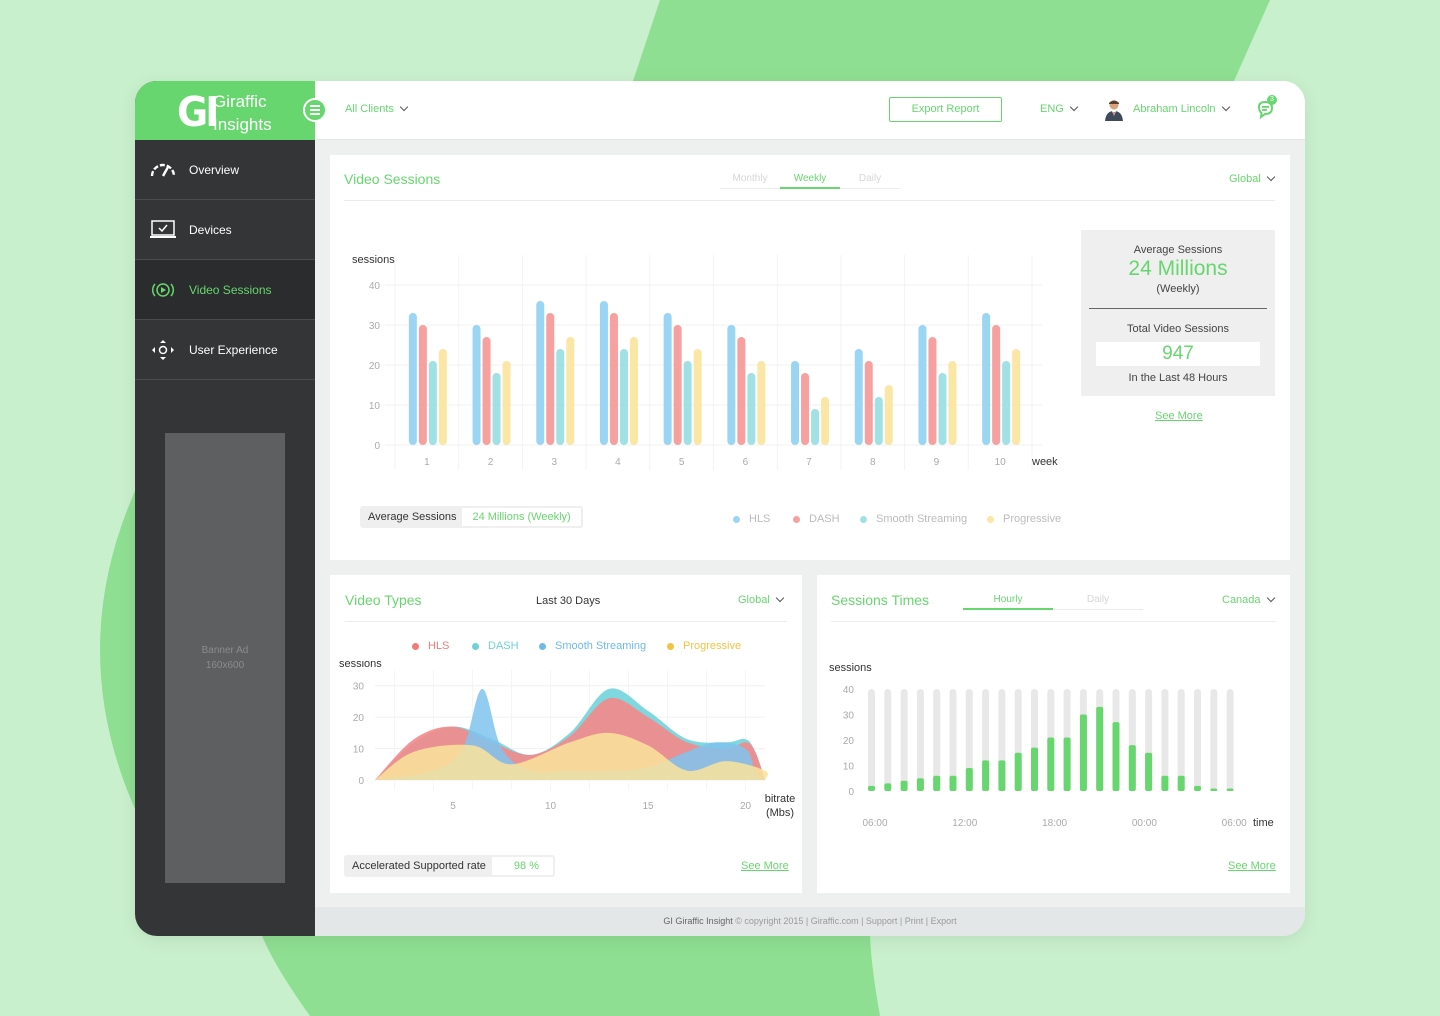 The image size is (1440, 1016). What do you see at coordinates (522, 866) in the screenshot?
I see `pill-value: 98 %` at bounding box center [522, 866].